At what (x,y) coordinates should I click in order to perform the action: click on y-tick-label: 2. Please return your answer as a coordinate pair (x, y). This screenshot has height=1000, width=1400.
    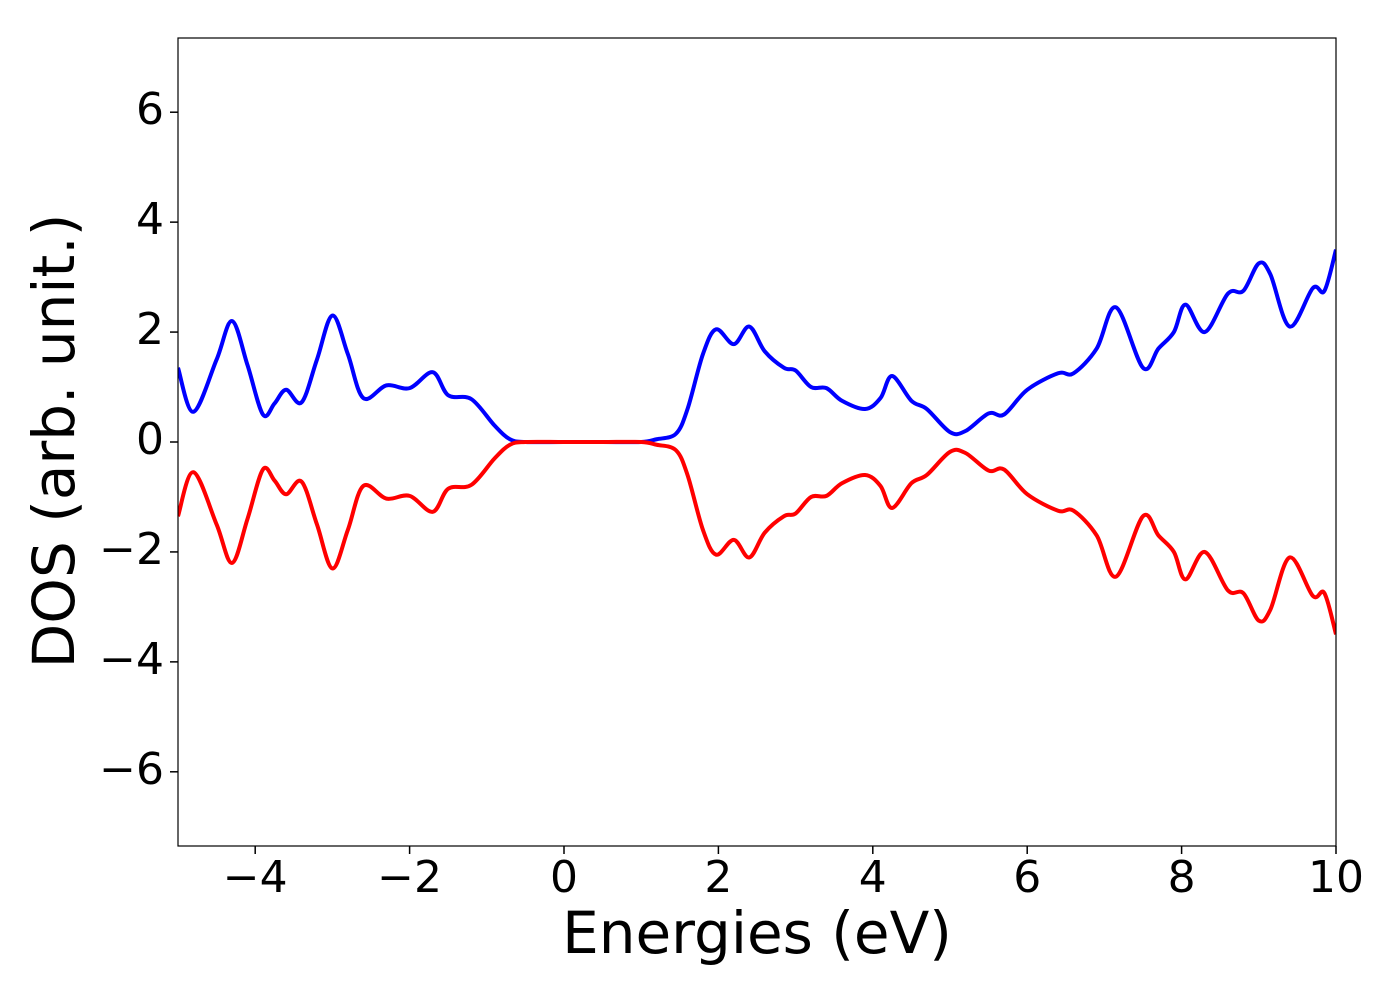
    Looking at the image, I should click on (150, 329).